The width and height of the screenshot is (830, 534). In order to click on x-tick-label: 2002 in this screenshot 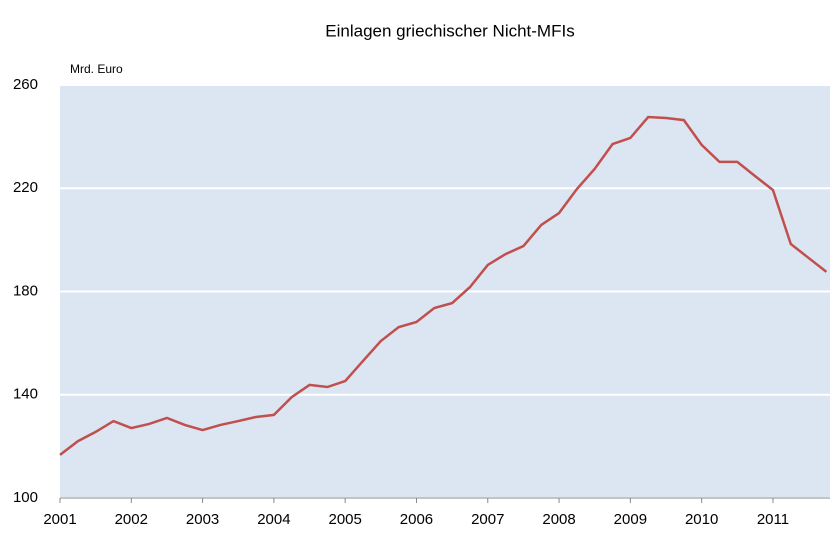, I will do `click(131, 519)`.